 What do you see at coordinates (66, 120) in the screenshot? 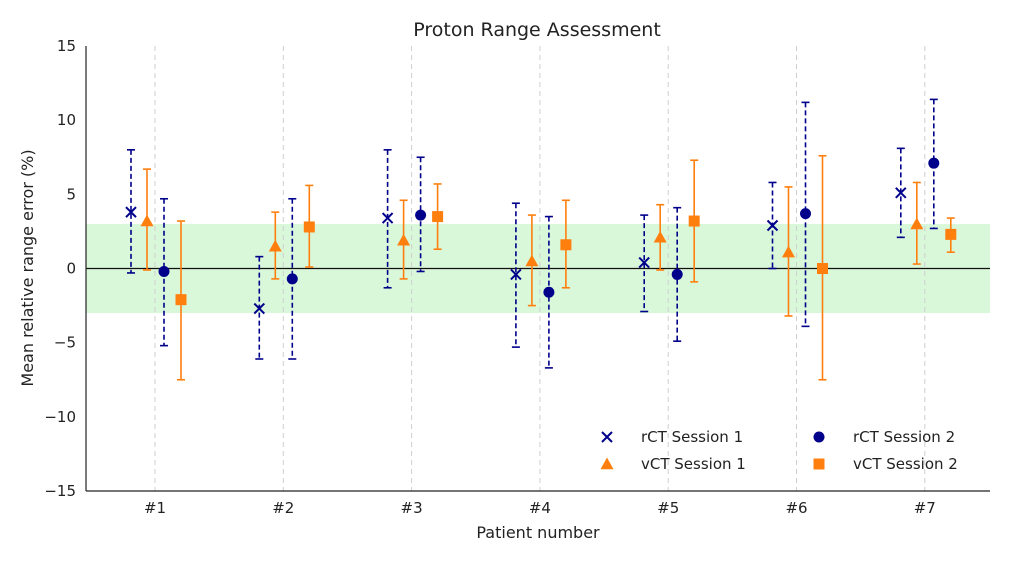
I see `y-tick-label: 10` at bounding box center [66, 120].